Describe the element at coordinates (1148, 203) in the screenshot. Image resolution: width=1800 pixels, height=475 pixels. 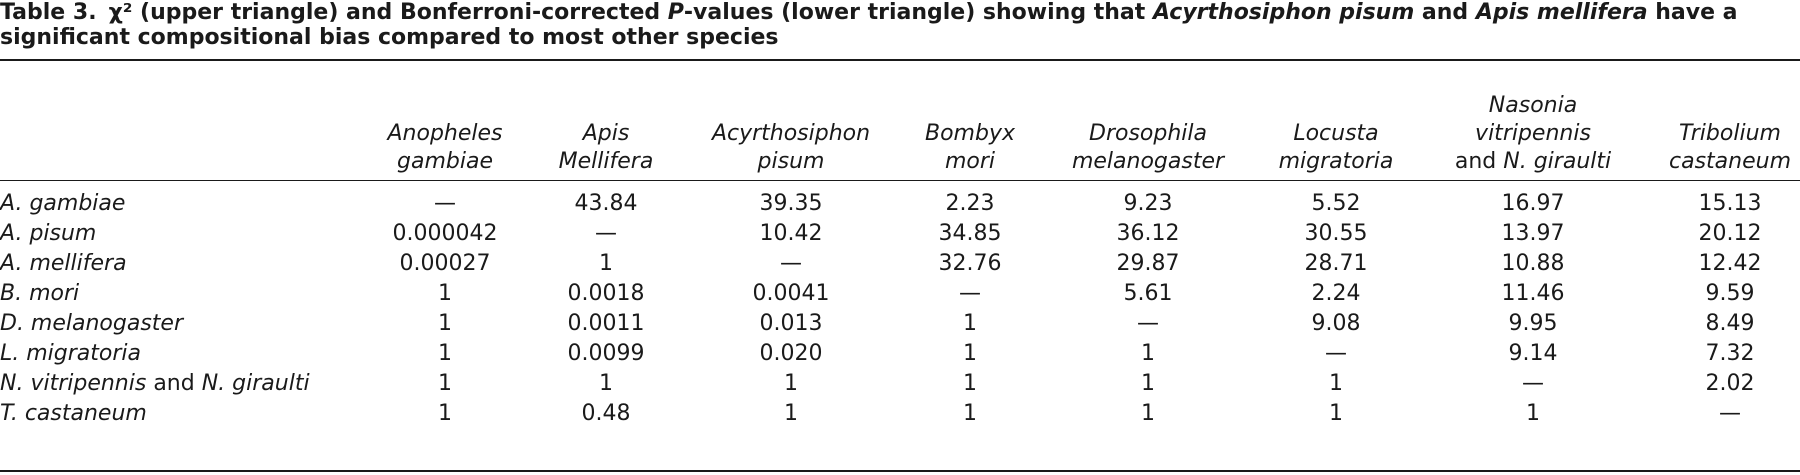
I see `table-cell: 9.23` at that location.